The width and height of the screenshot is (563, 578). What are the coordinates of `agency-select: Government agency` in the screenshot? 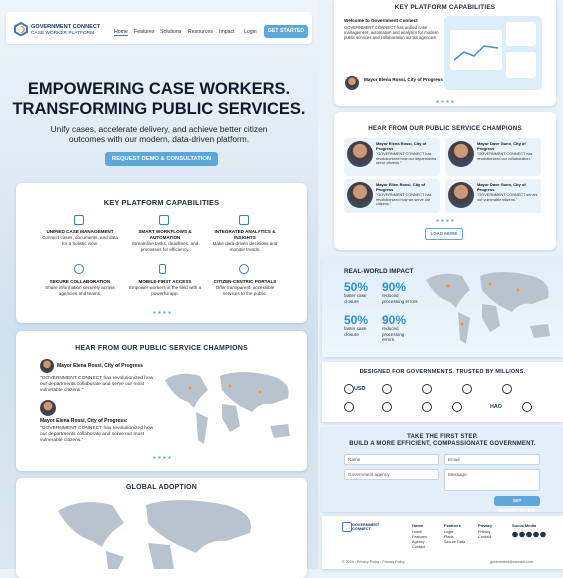 It's located at (391, 474).